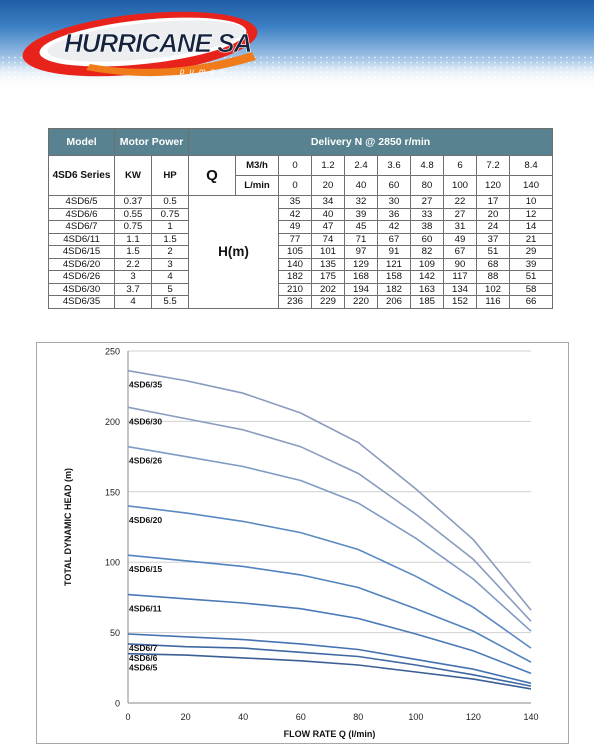  Describe the element at coordinates (143, 648) in the screenshot. I see `series-label: 4SD6/7` at that location.